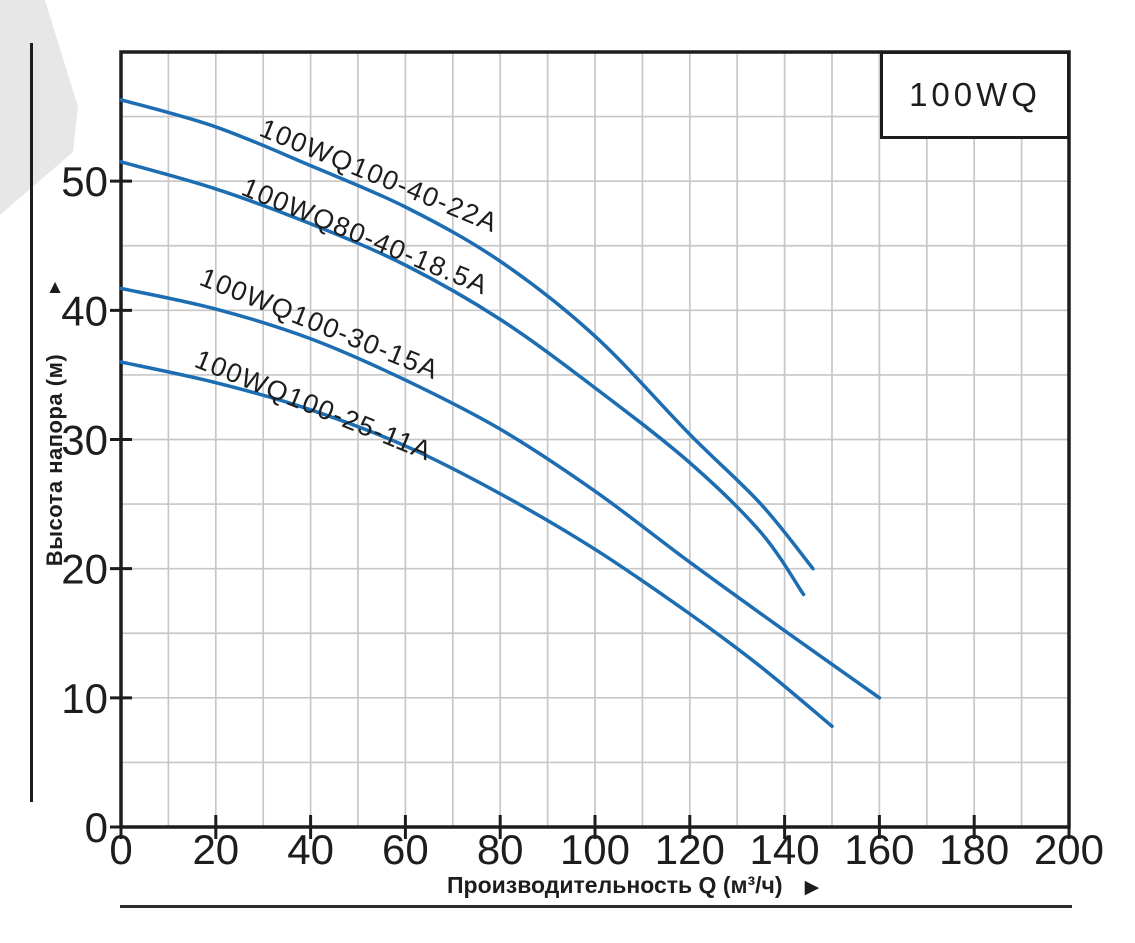 This screenshot has width=1135, height=943. Describe the element at coordinates (1069, 849) in the screenshot. I see `x-tick-label: 200` at that location.